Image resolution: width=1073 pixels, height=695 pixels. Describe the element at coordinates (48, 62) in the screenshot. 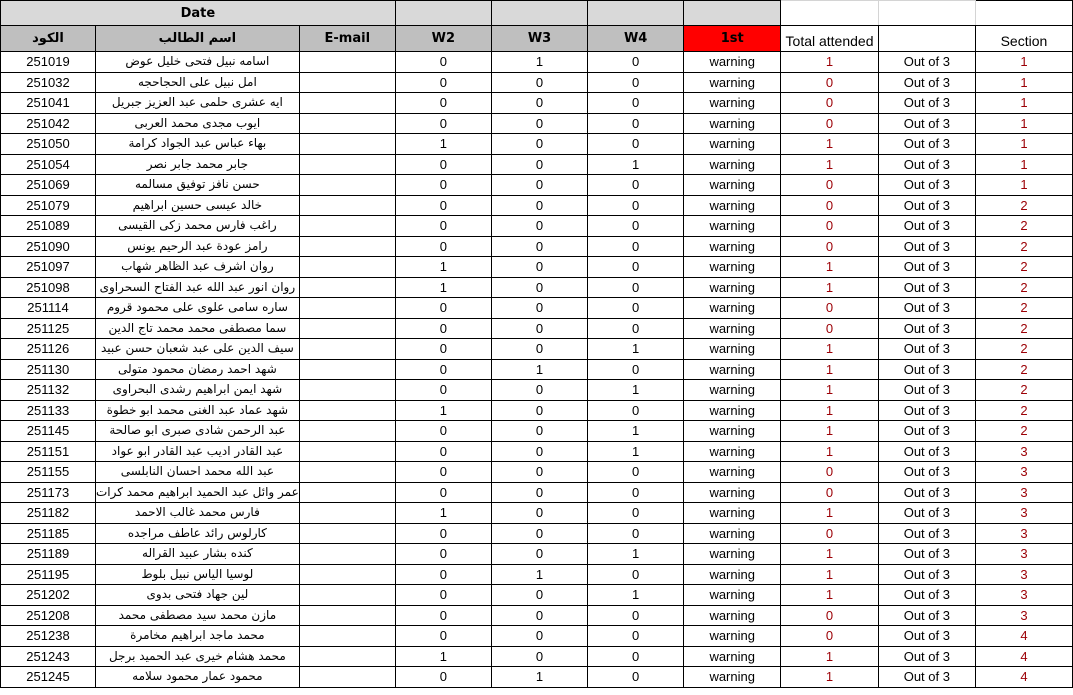

I see `student-code: 251019` at that location.